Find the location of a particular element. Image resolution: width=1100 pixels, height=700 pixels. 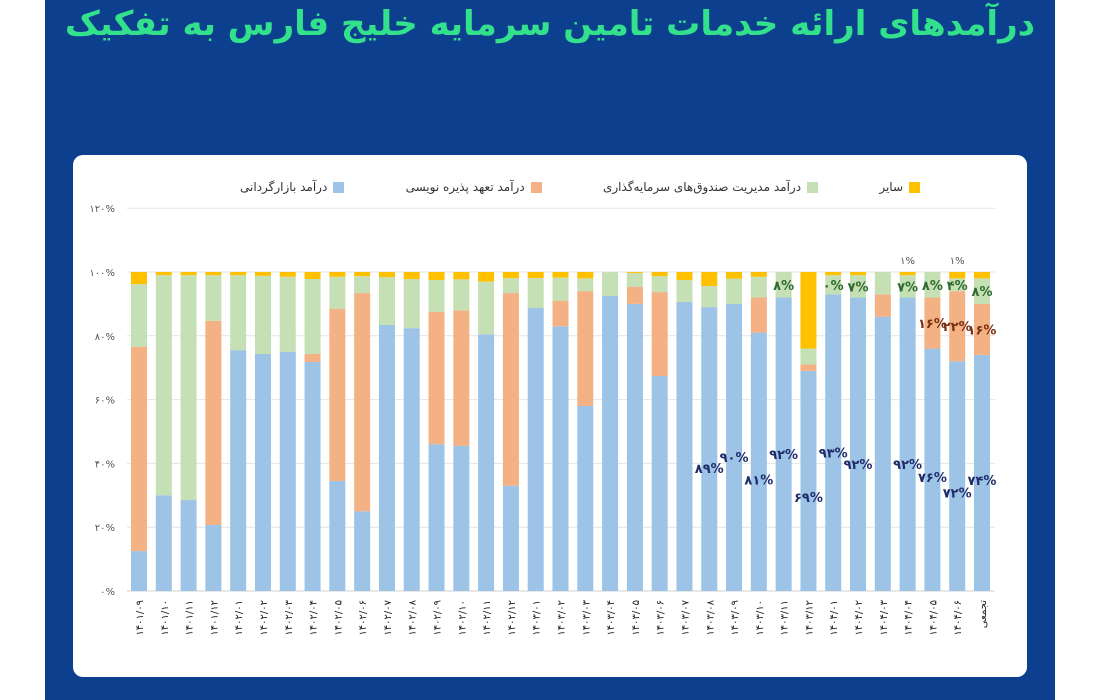

x-tick-label: ۱۴۰۱/۱۱ is located at coordinates (190, 618).